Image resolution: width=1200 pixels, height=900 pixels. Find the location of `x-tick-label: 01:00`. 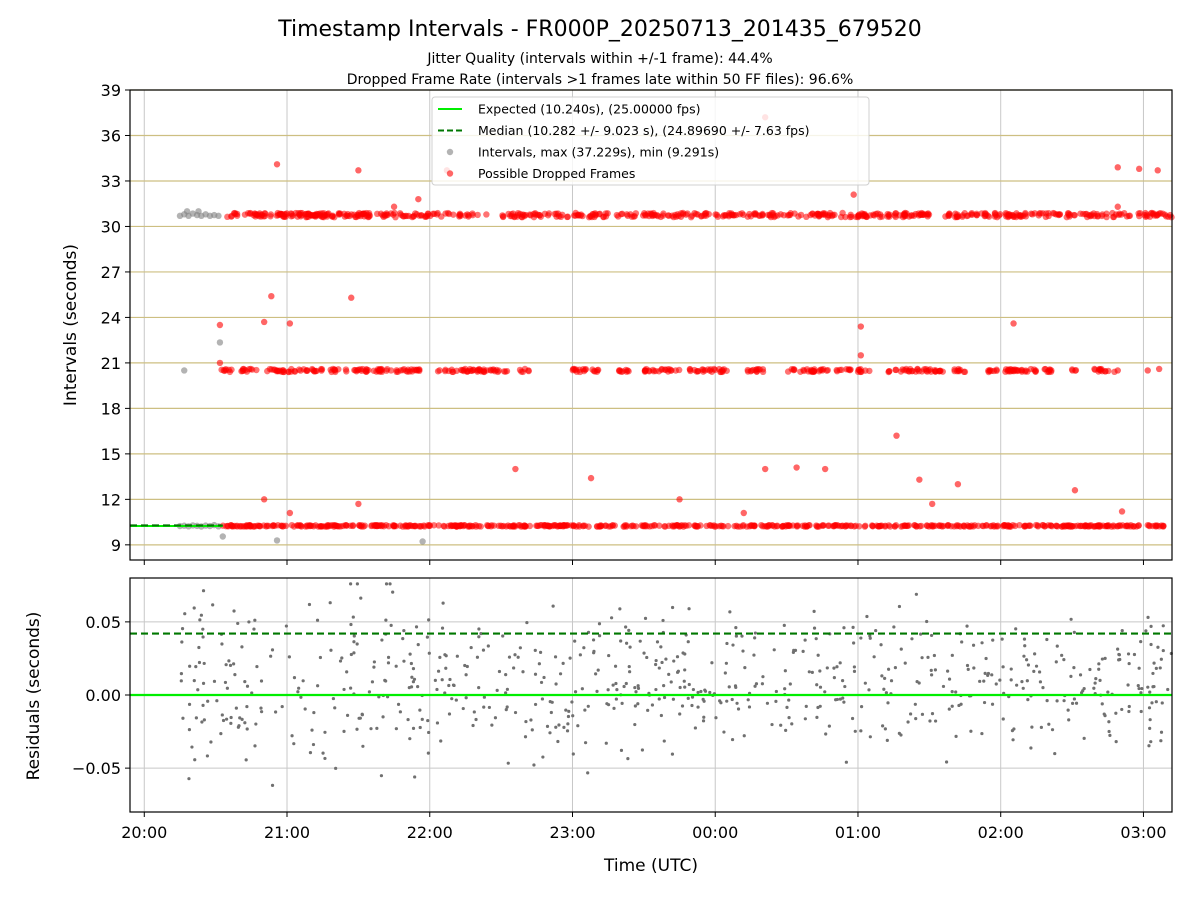

x-tick-label: 01:00 is located at coordinates (858, 832).